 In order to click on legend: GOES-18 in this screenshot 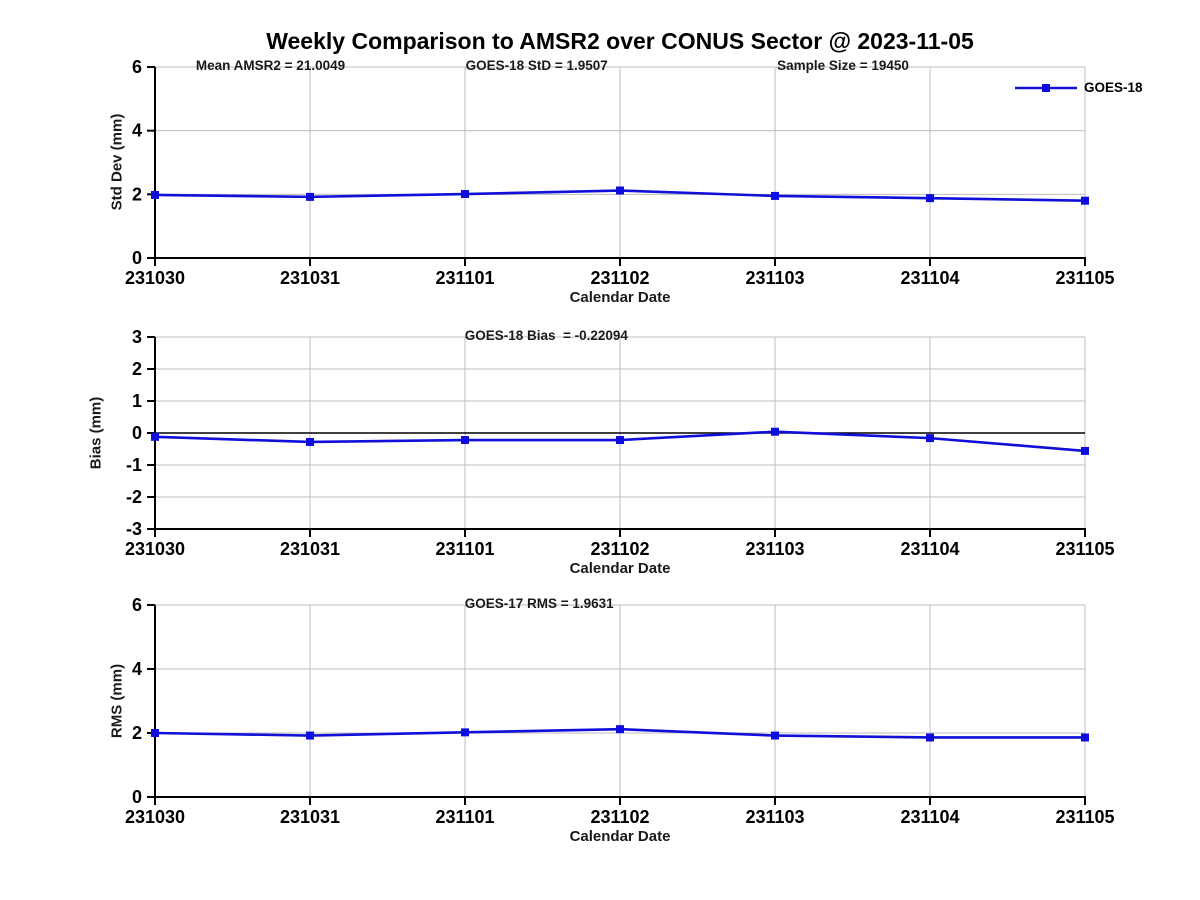, I will do `click(1079, 87)`.